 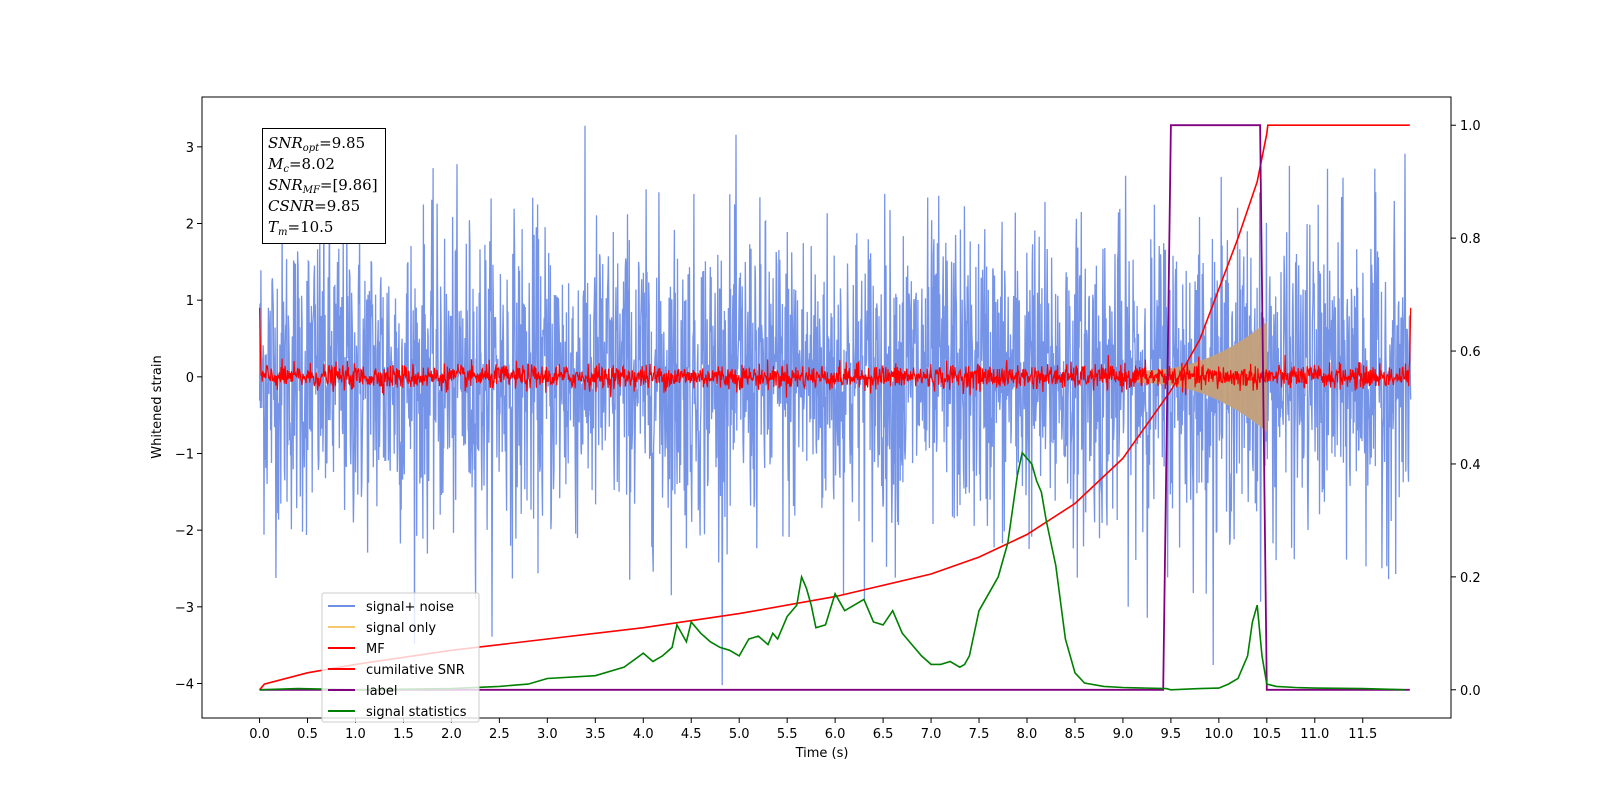 I want to click on y2-axis-ticks: 0.0 0.2 0.4 0.6 0.8 1.0, so click(x=1466, y=409).